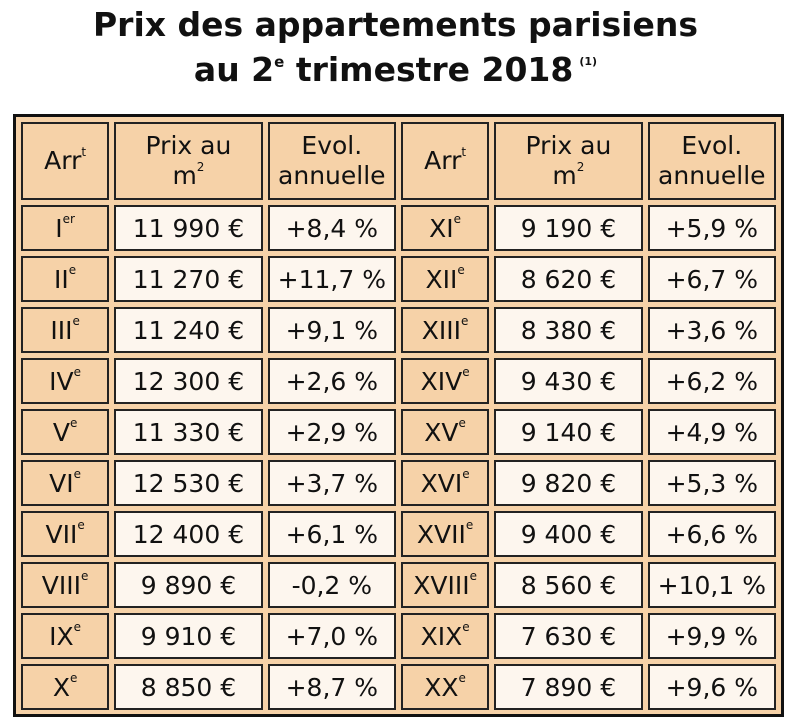 The image size is (791, 720). What do you see at coordinates (568, 636) in the screenshot?
I see `price-cell: 7 630 €` at bounding box center [568, 636].